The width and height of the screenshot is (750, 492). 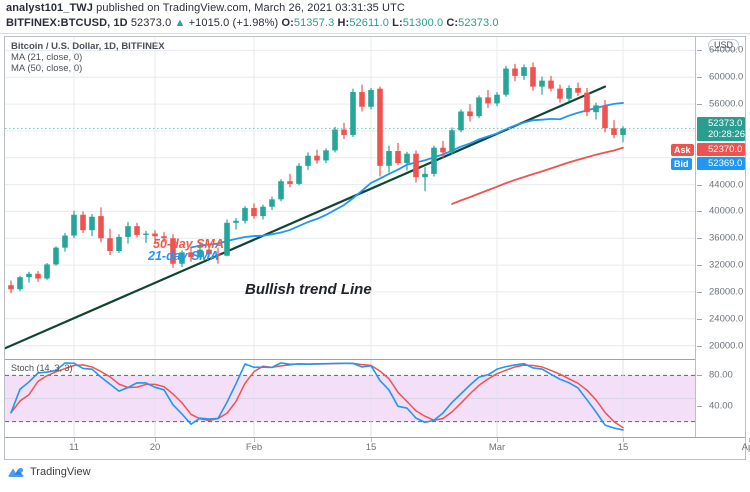 What do you see at coordinates (369, 23) in the screenshot?
I see `high-value: 52611.0` at bounding box center [369, 23].